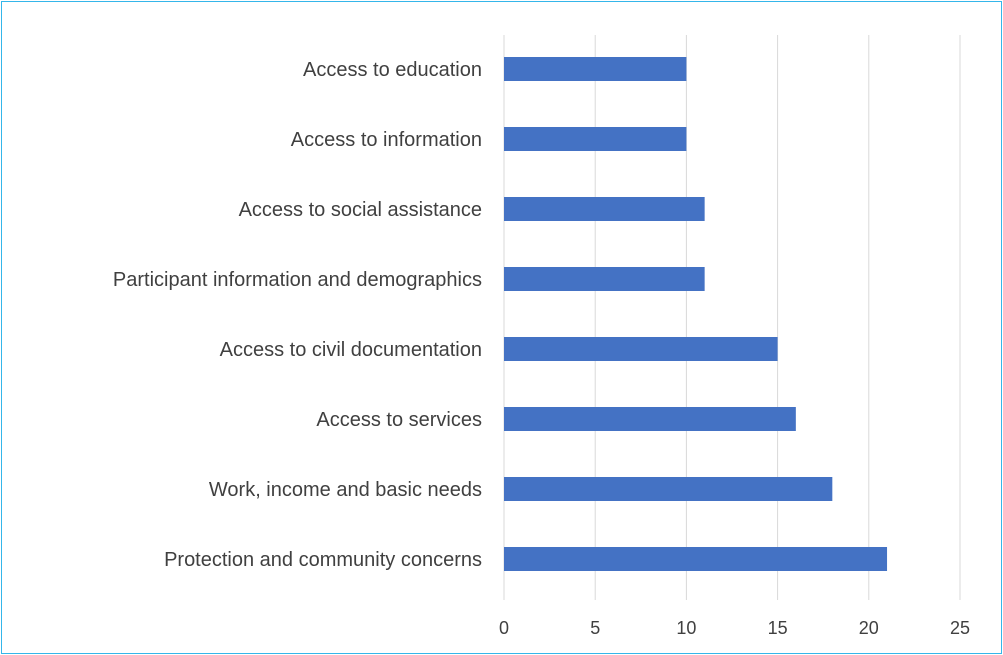 The height and width of the screenshot is (655, 1003). What do you see at coordinates (297, 280) in the screenshot?
I see `category-label: Participant information and demographics` at bounding box center [297, 280].